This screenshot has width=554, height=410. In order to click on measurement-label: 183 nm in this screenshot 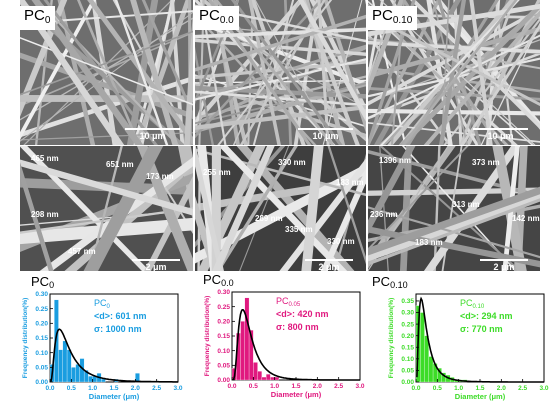, I will do `click(429, 242)`.